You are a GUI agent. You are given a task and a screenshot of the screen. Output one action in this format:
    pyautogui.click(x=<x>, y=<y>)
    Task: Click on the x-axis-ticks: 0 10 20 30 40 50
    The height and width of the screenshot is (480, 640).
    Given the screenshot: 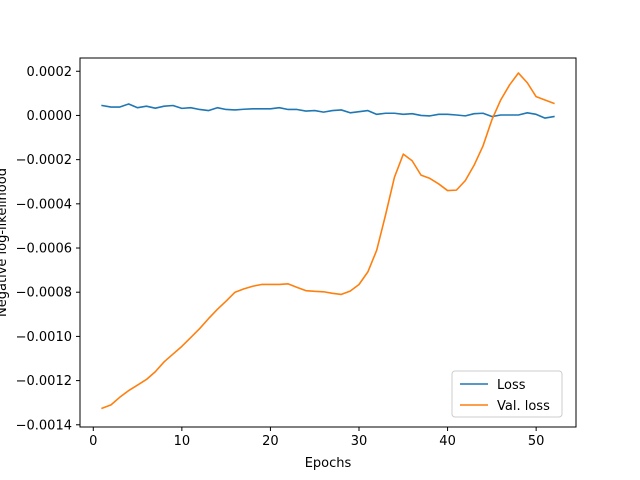 What is the action you would take?
    pyautogui.click(x=316, y=438)
    